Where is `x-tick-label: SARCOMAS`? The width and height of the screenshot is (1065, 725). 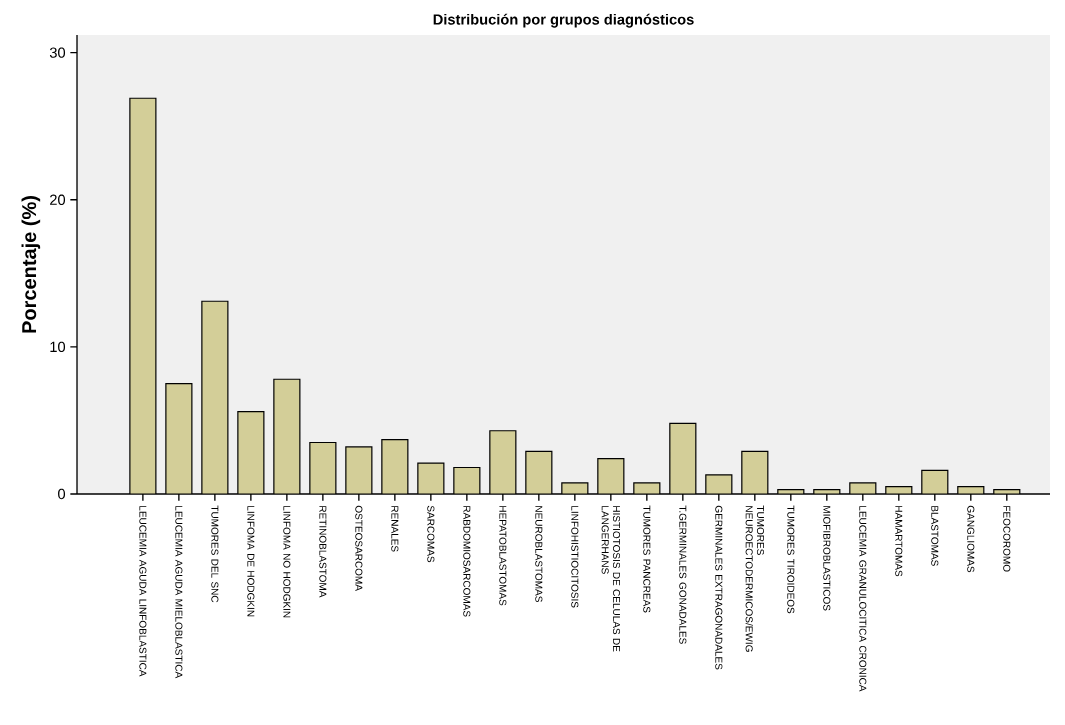
x-tick-label: SARCOMAS is located at coordinates (431, 534).